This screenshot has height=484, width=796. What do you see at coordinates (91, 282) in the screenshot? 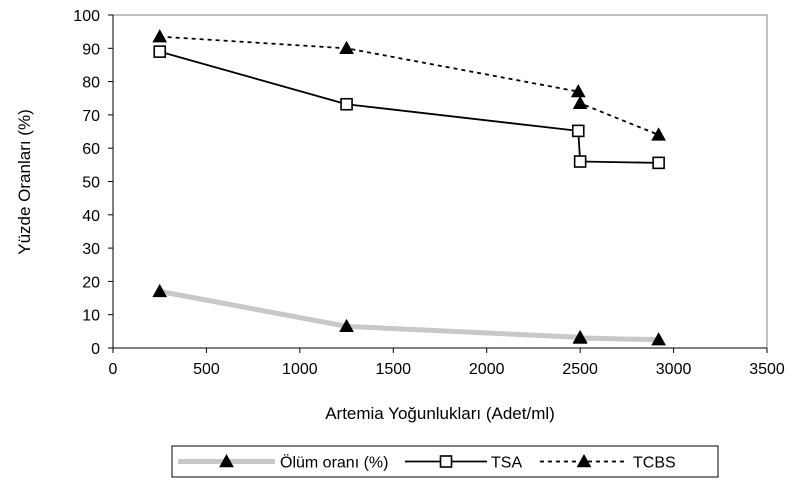
I see `y-tick-label: 20` at bounding box center [91, 282].